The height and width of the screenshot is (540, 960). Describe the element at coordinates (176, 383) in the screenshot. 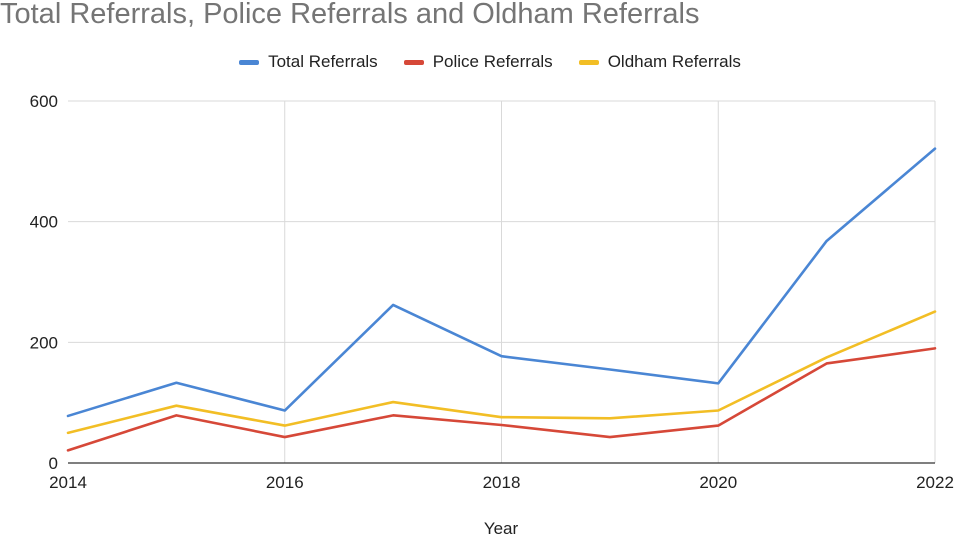

I see `data-point-total-2015` at that location.